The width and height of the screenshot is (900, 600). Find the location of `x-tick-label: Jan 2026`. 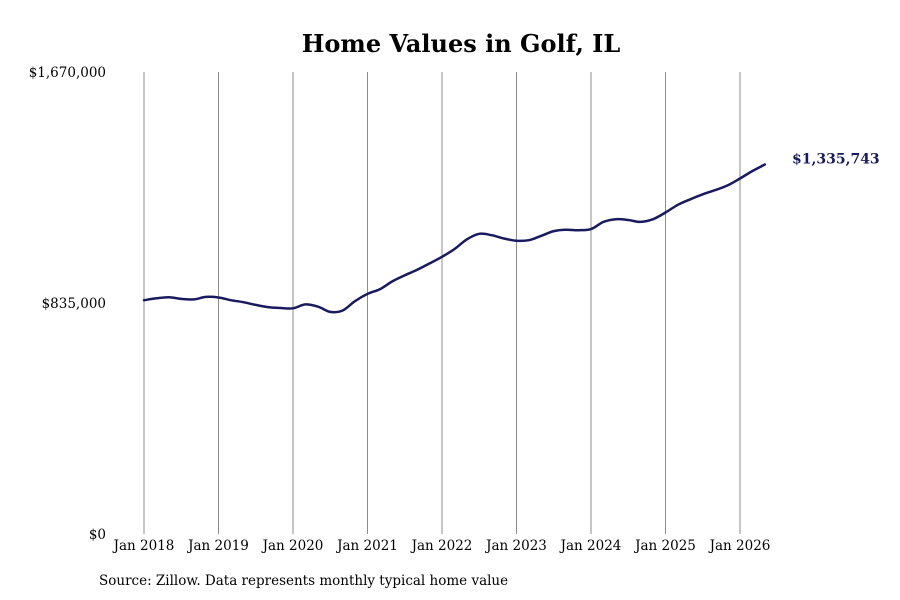

x-tick-label: Jan 2026 is located at coordinates (739, 546).